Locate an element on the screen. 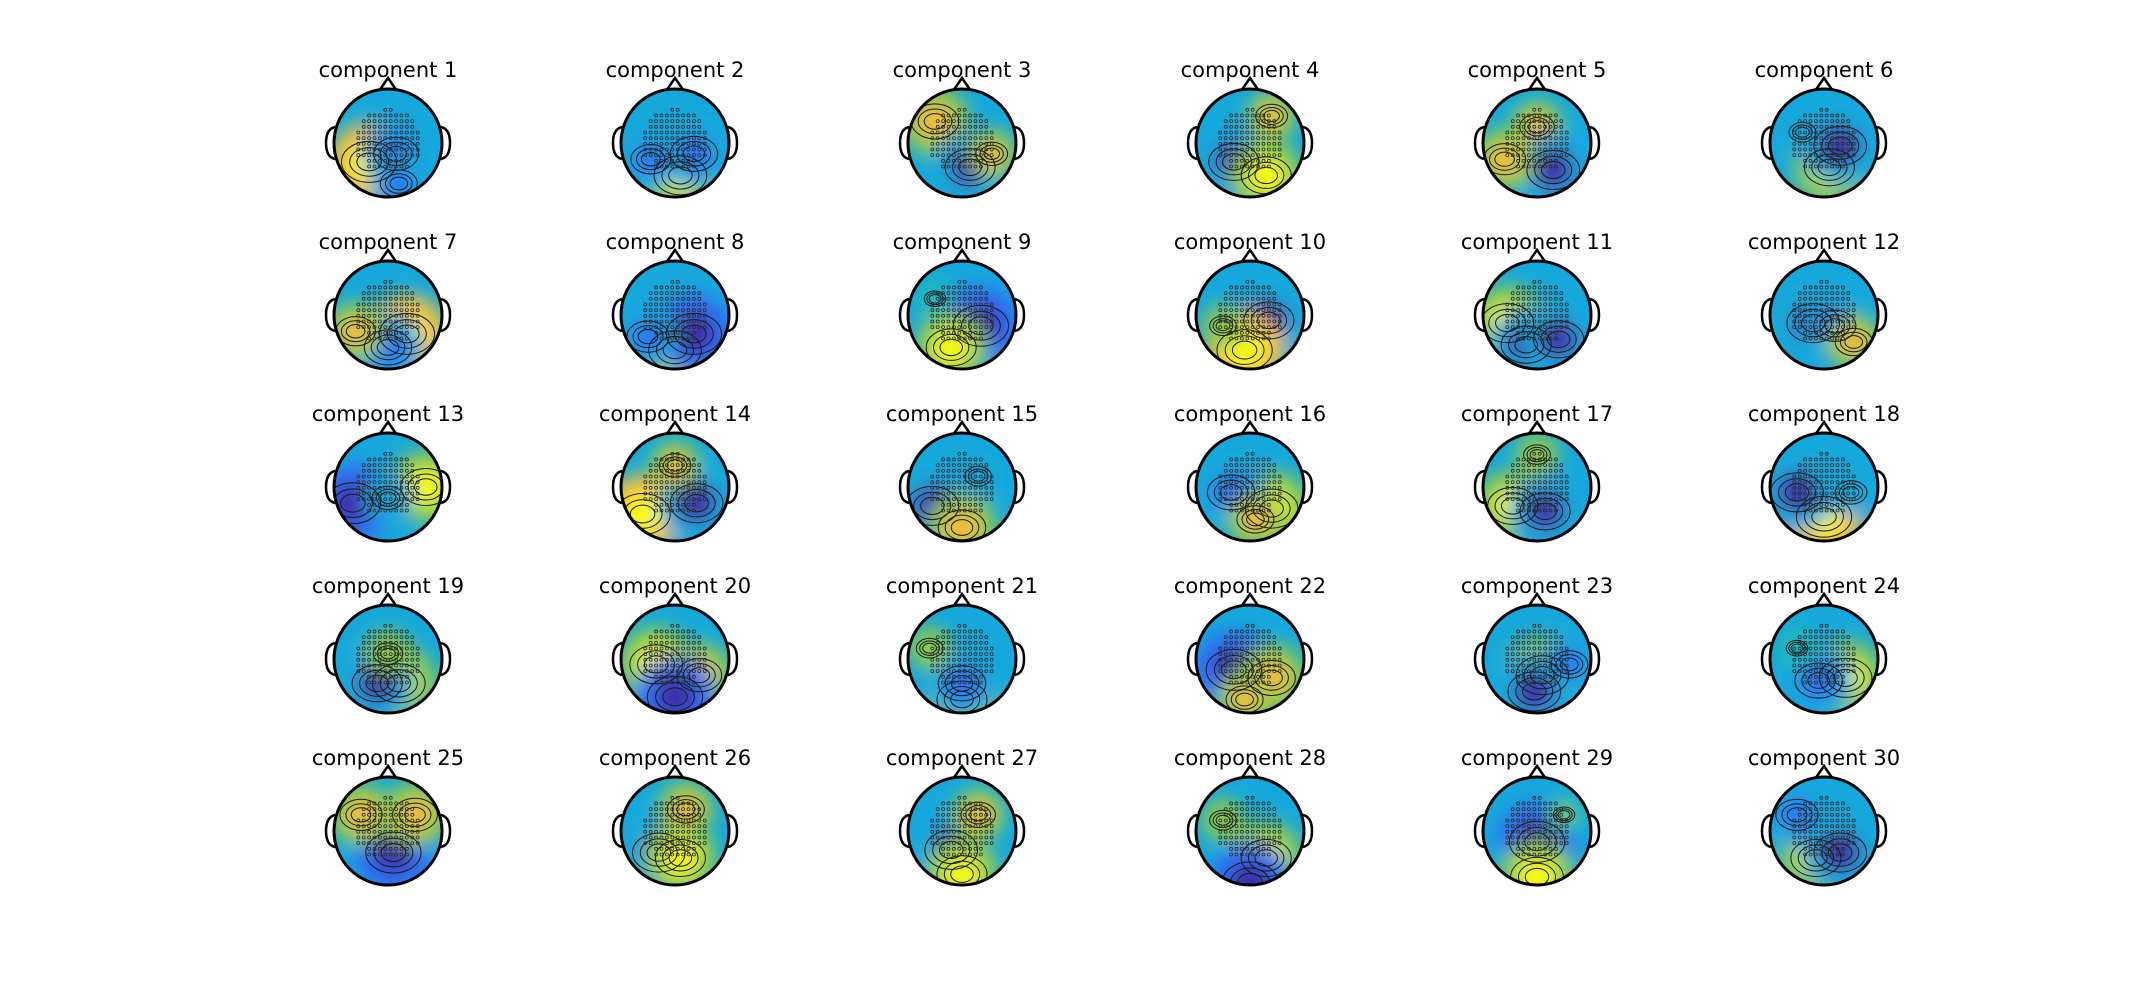 The image size is (2134, 995). topoplot-26: component 26 is located at coordinates (675, 816).